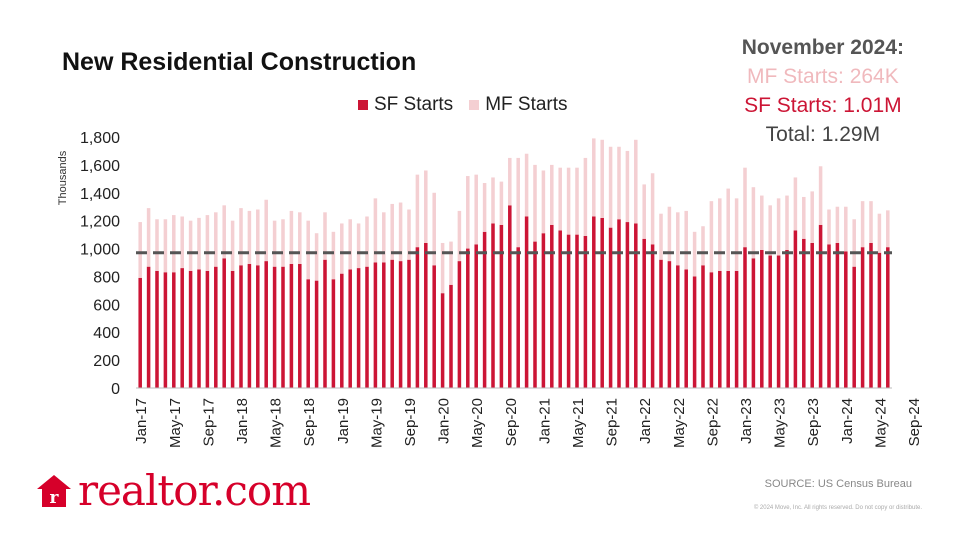  What do you see at coordinates (410, 422) in the screenshot?
I see `x-tick-label: Sep-19` at bounding box center [410, 422].